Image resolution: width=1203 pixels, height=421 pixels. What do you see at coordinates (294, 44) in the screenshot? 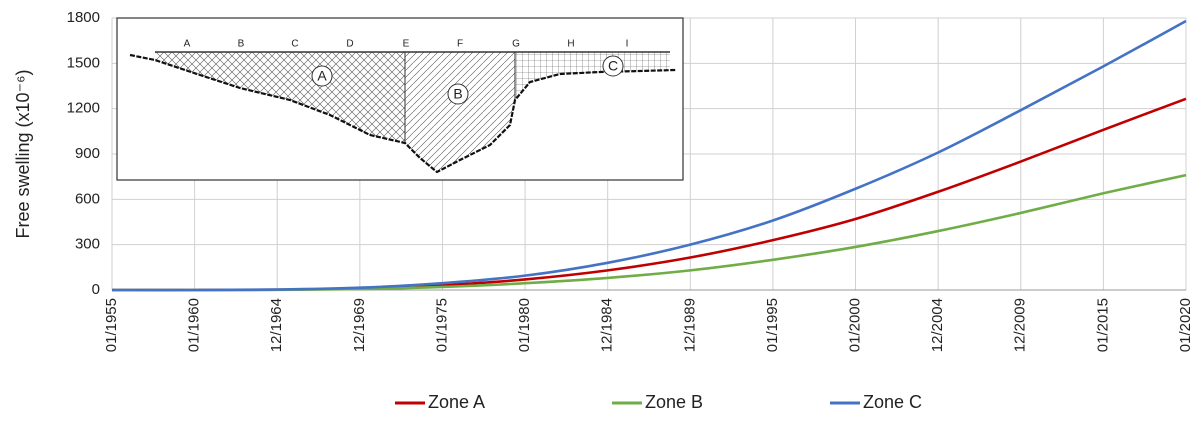
I see `section-label: C` at bounding box center [294, 44].